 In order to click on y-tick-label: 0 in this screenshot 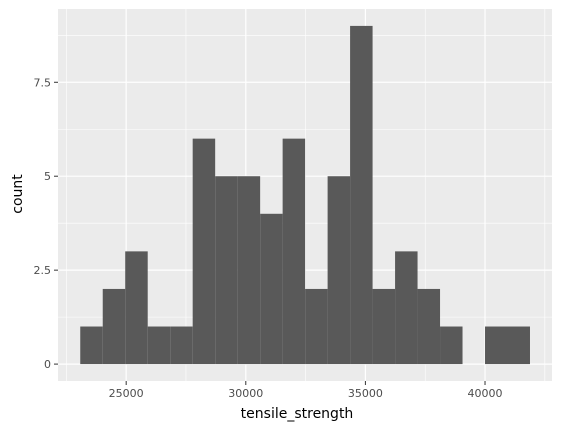, I will do `click(47, 364)`.